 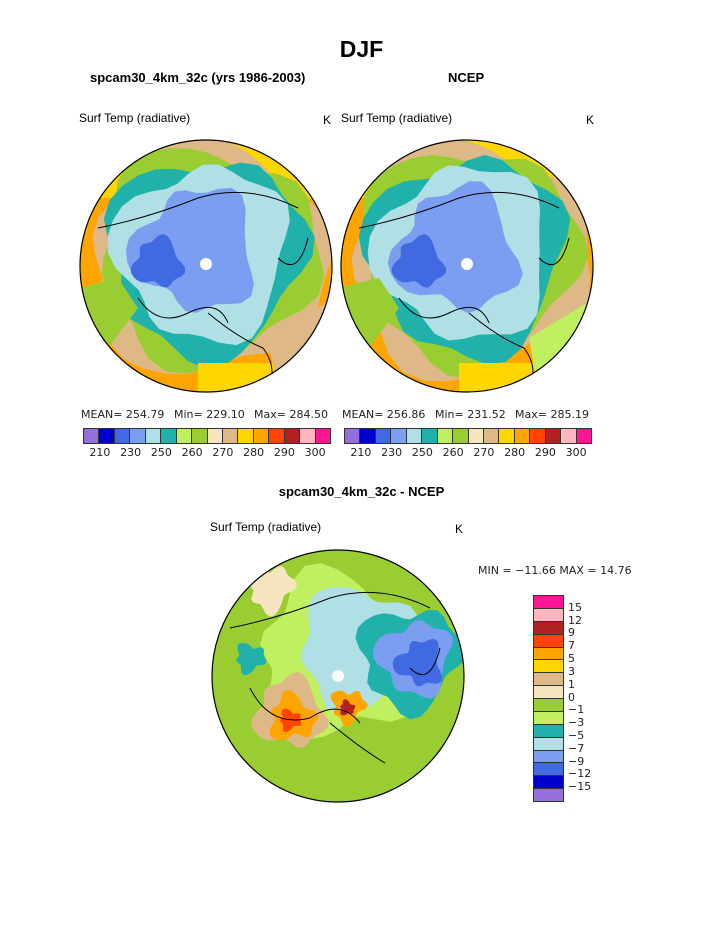 What do you see at coordinates (571, 633) in the screenshot?
I see `colorbar-tick-label: 9` at bounding box center [571, 633].